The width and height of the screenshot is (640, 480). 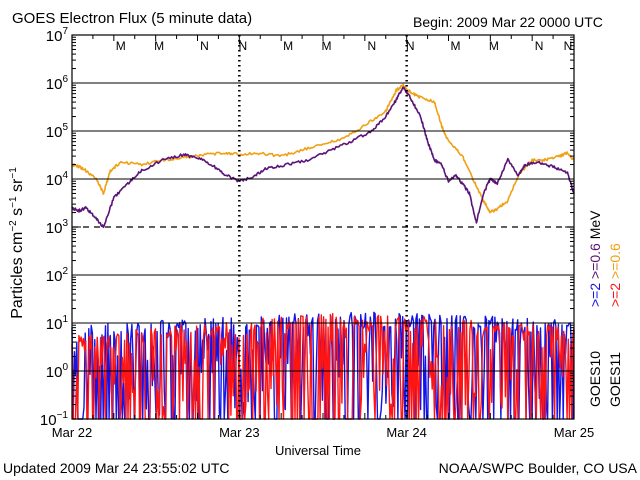 I want to click on x-tick-label: Mar 25, so click(x=574, y=432).